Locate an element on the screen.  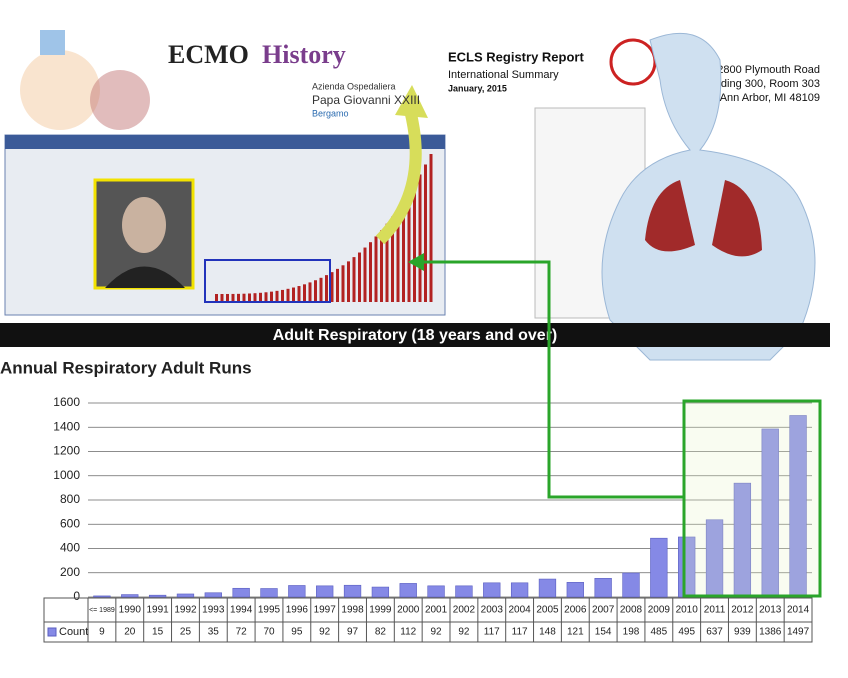
x-tick-label: 1992 is located at coordinates (185, 610).